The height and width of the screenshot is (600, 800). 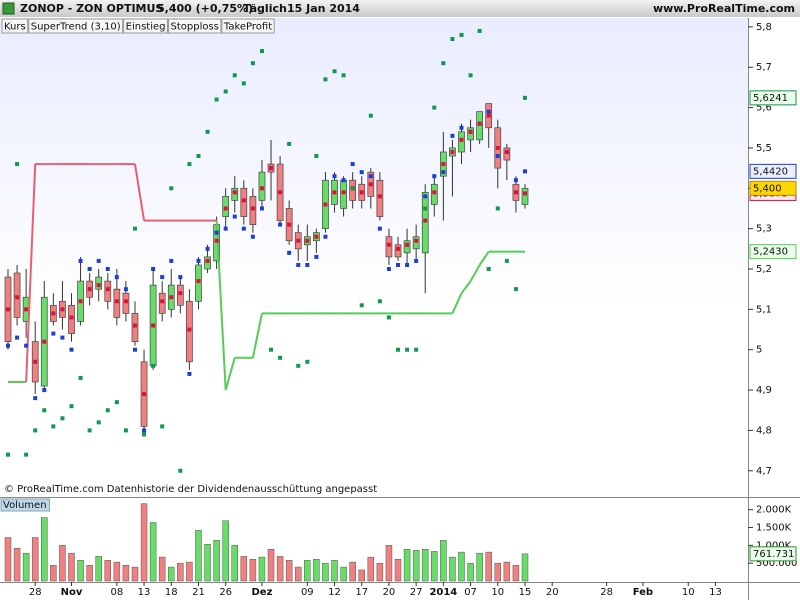 I want to click on x-tick-label: Dez, so click(x=262, y=592).